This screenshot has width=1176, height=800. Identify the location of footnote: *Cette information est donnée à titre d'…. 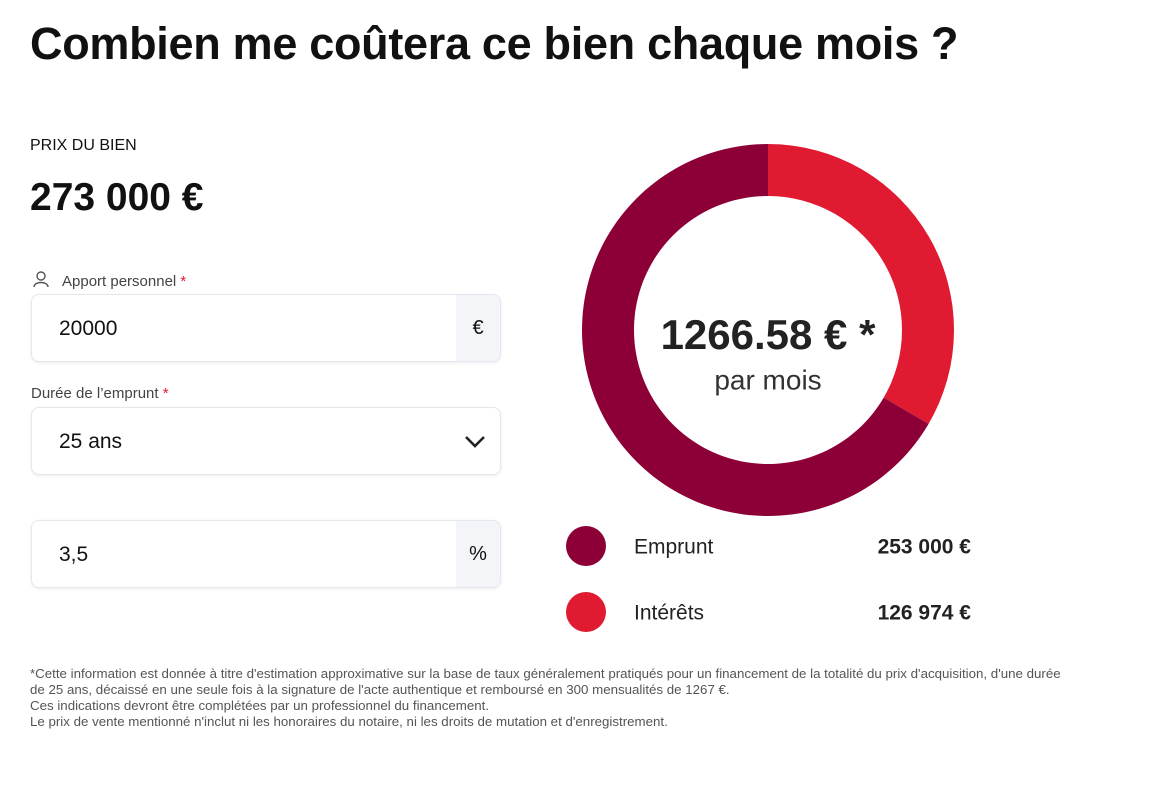
(545, 698).